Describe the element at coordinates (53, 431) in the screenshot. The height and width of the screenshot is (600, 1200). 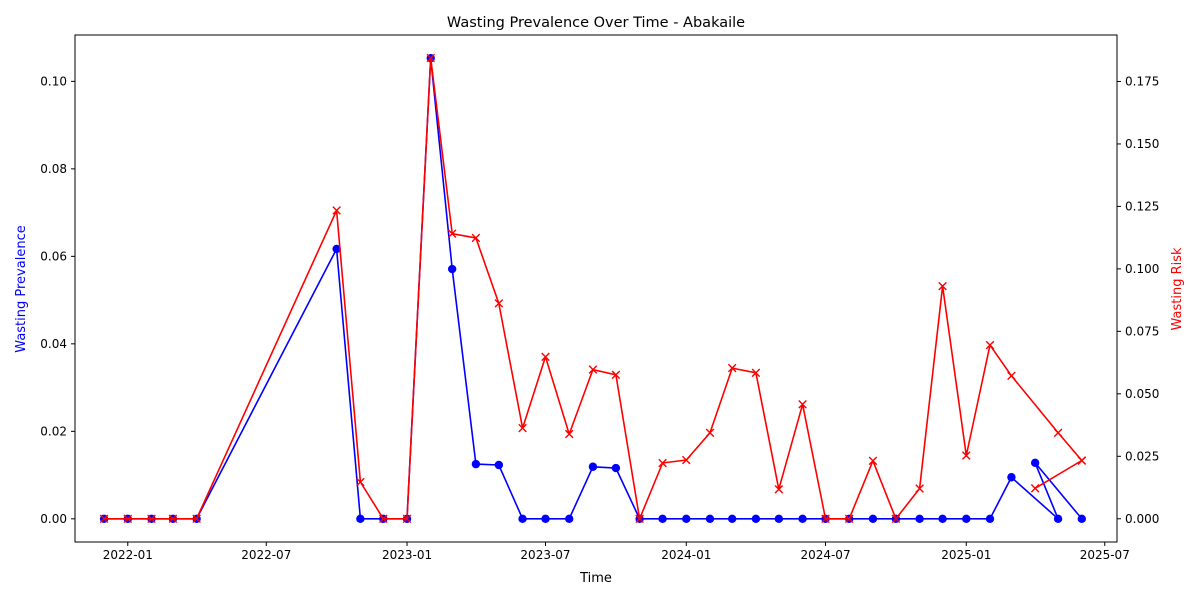
I see `y-left-tick-label: 0.02` at that location.